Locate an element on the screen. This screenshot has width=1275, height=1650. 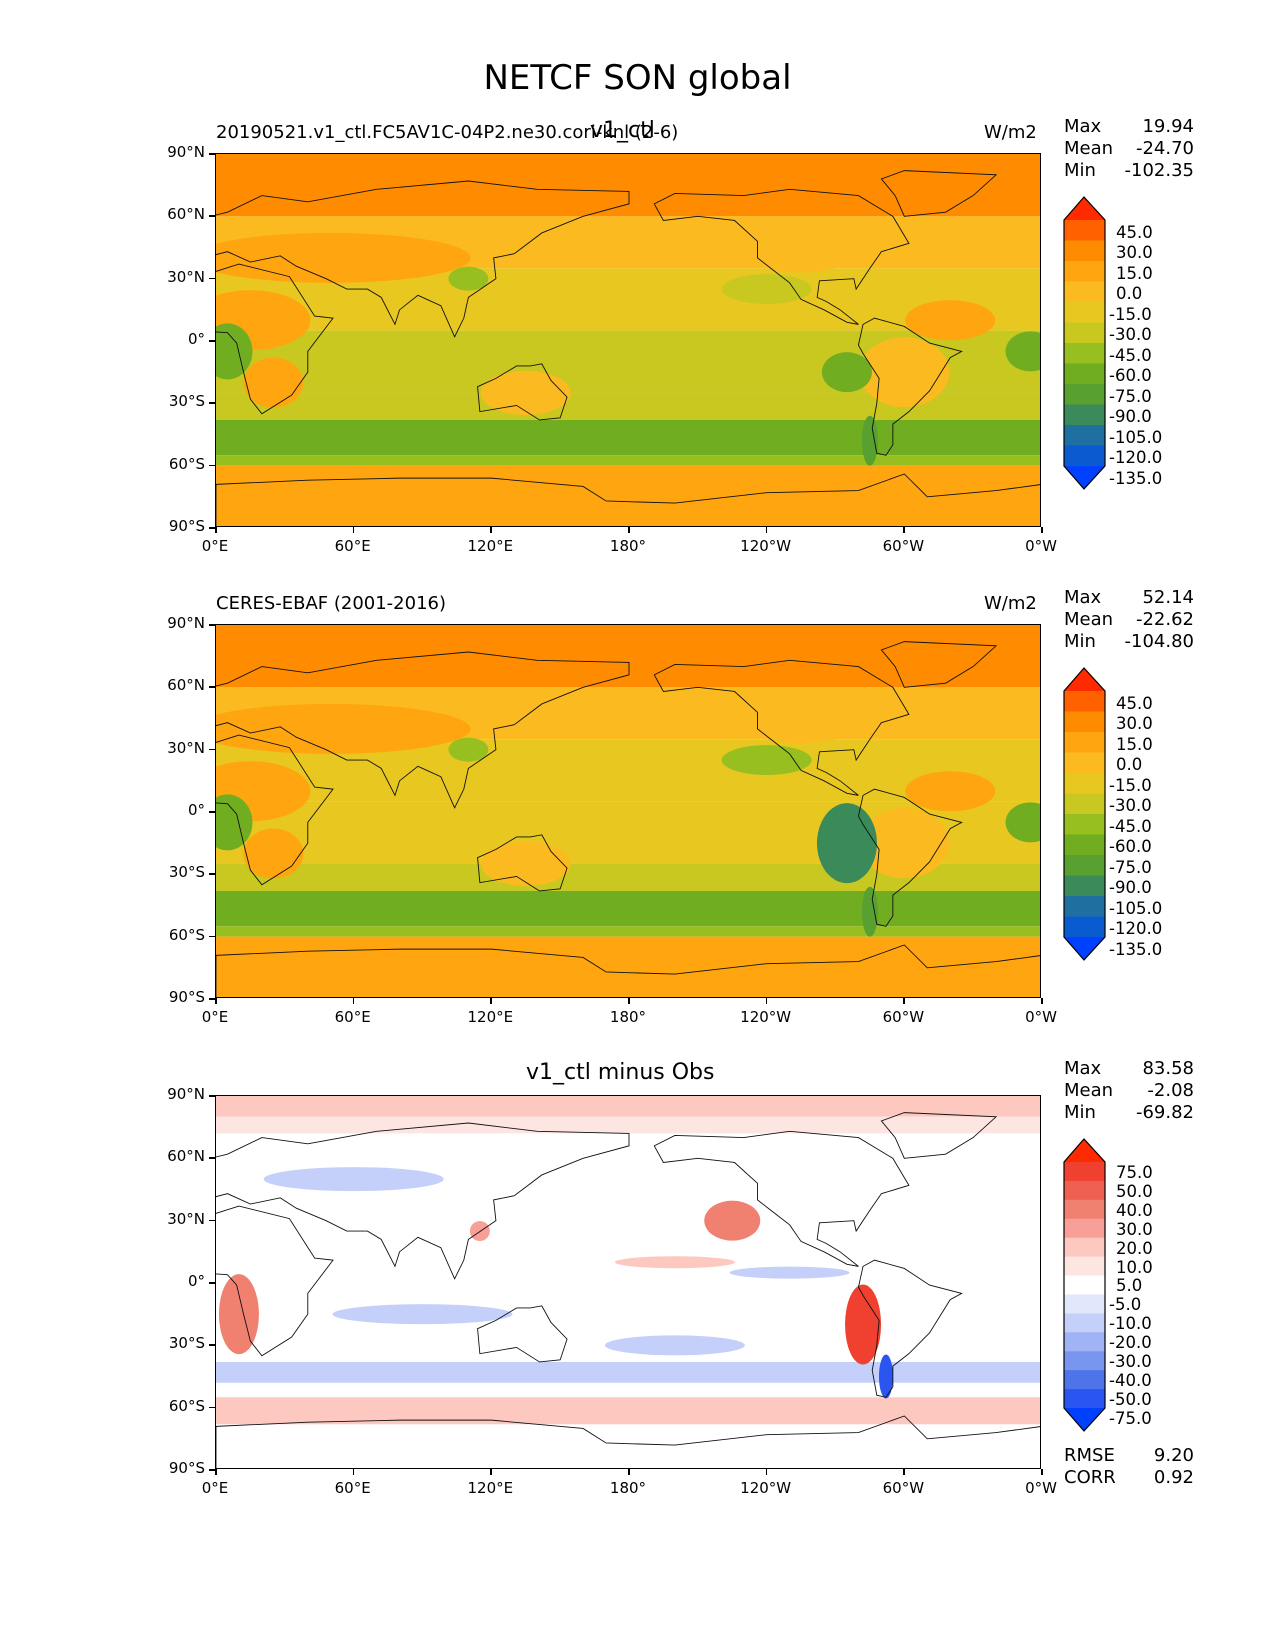
colorbar-label: 0.0 is located at coordinates (1129, 764).